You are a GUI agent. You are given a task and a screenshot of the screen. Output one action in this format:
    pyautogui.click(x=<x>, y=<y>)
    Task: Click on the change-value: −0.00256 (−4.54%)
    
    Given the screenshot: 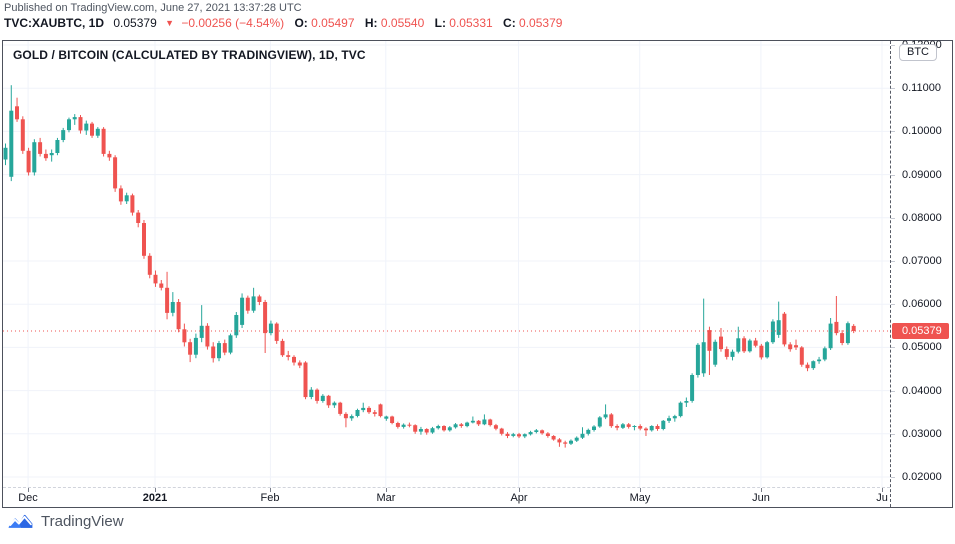 What is the action you would take?
    pyautogui.click(x=233, y=23)
    